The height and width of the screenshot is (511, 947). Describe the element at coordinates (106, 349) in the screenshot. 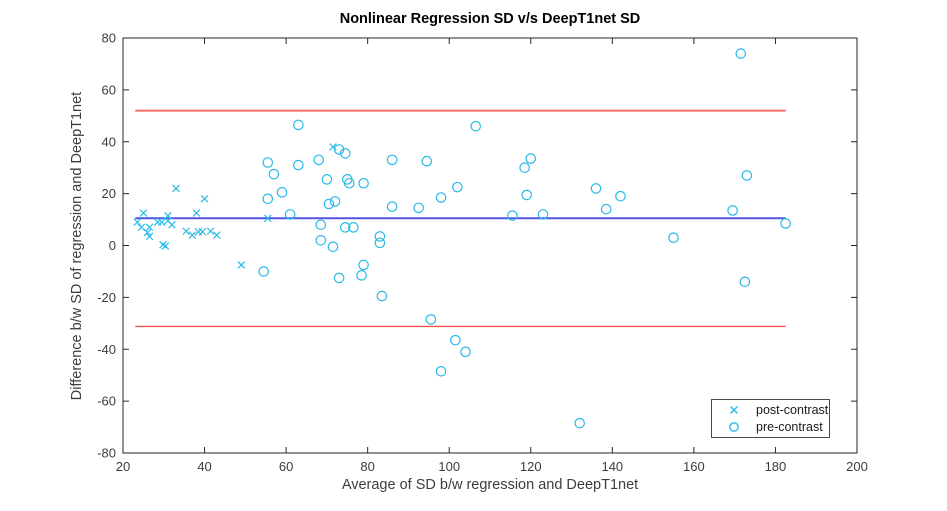

I see `y-tick-label: -40` at that location.